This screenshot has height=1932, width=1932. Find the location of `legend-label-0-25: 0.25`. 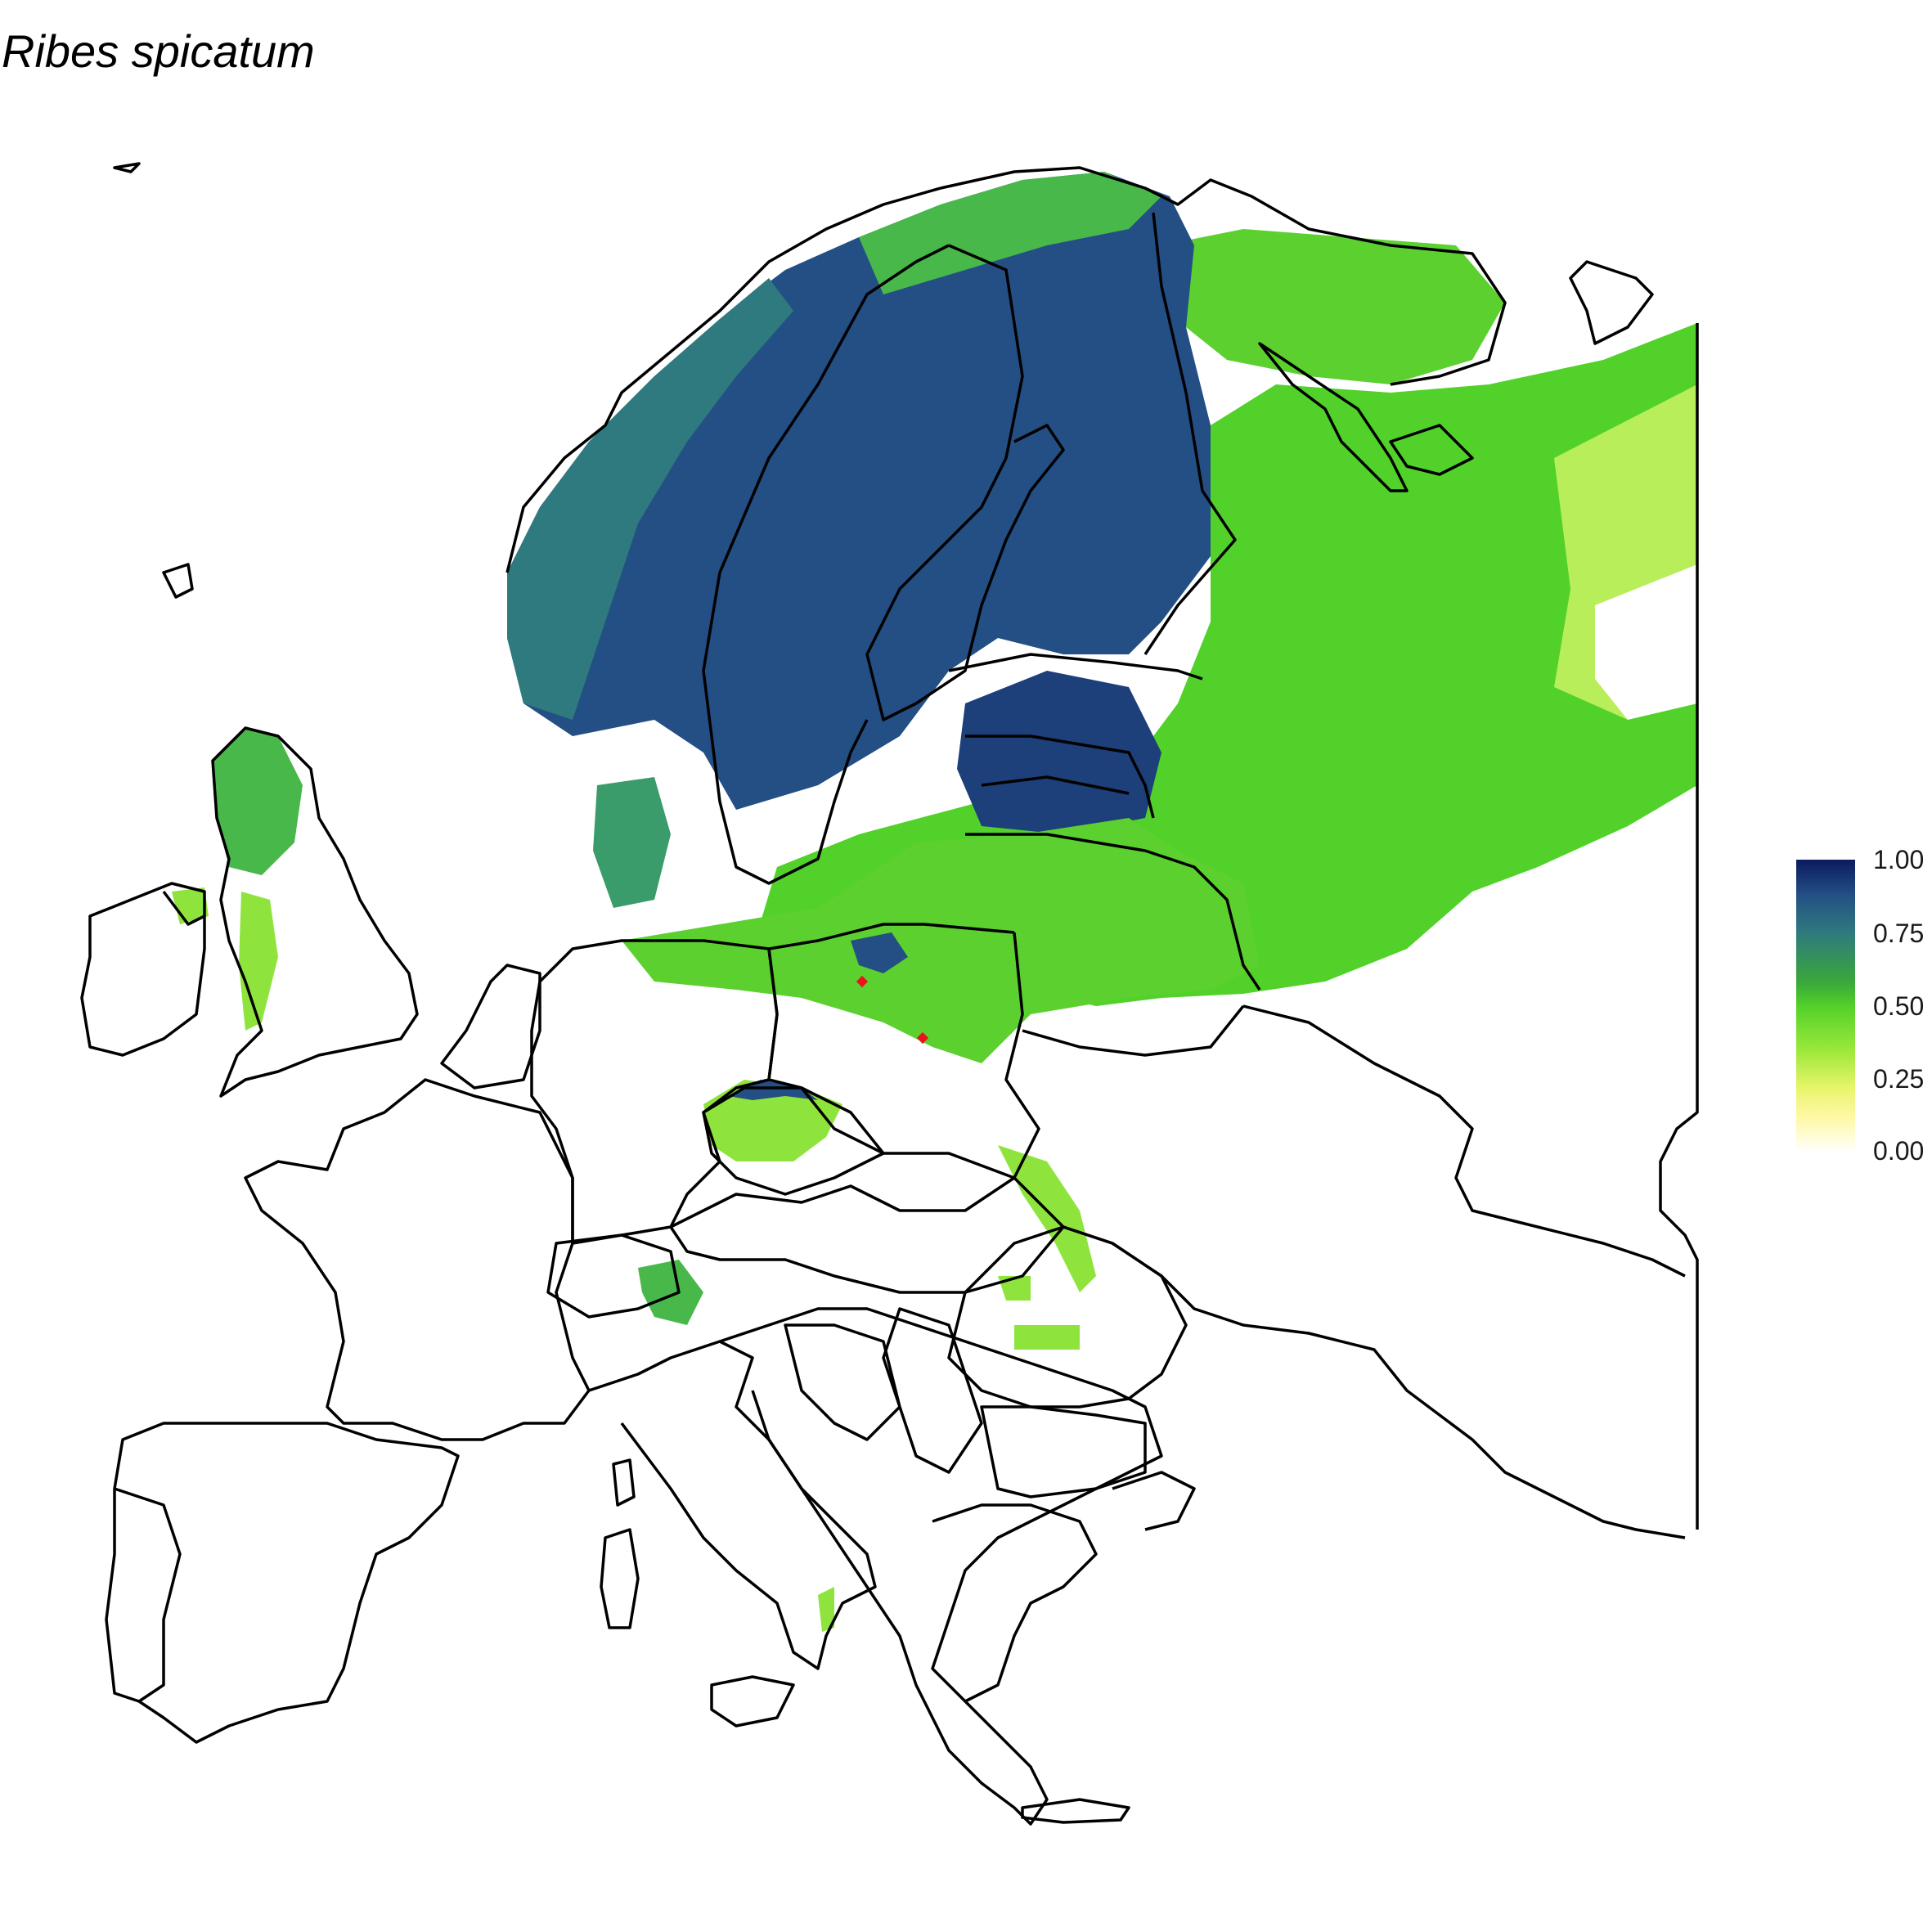

legend-label-0-25: 0.25 is located at coordinates (1899, 1079).